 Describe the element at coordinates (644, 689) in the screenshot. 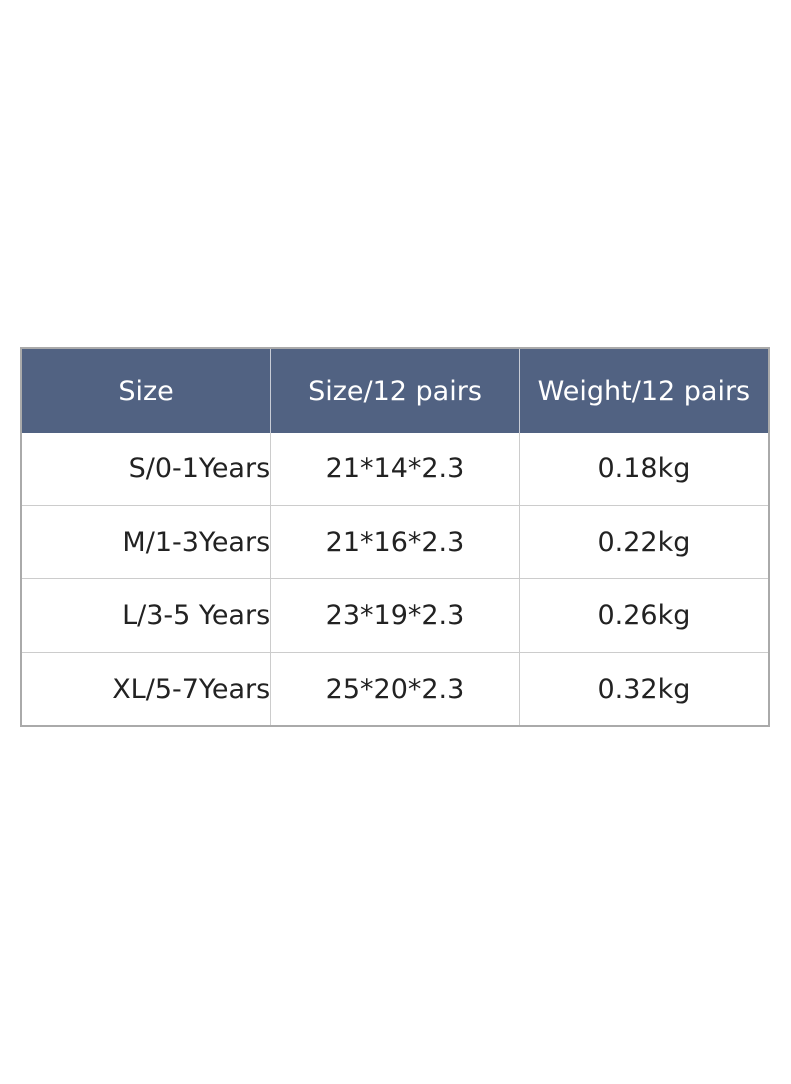

I see `table-cell: 0.32kg` at that location.